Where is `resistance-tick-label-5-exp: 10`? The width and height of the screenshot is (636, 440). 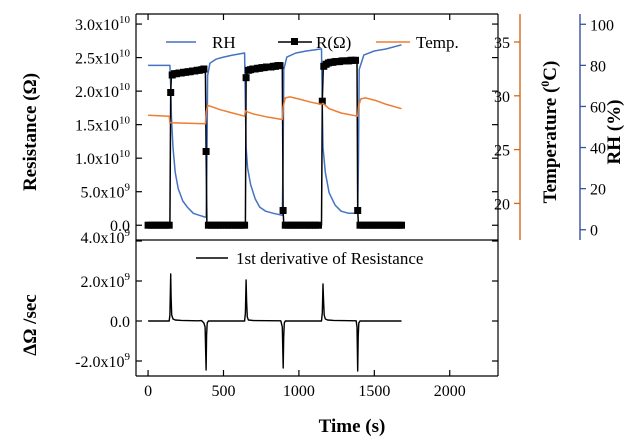 resistance-tick-label-5-exp: 10 is located at coordinates (125, 54).